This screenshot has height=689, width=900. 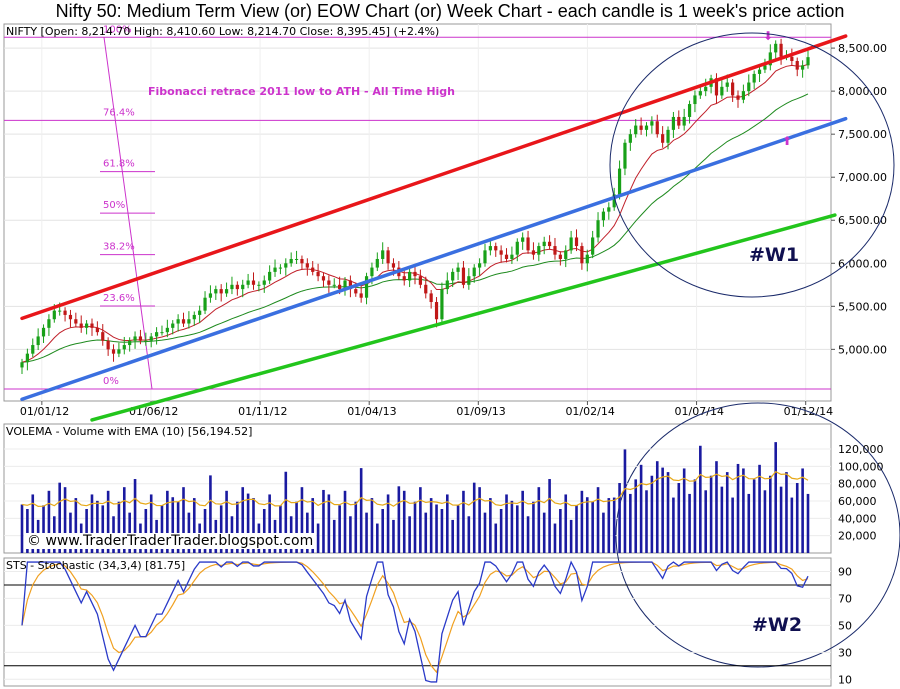 I want to click on price-x-tick-label: 01/01/12, so click(x=44, y=411).